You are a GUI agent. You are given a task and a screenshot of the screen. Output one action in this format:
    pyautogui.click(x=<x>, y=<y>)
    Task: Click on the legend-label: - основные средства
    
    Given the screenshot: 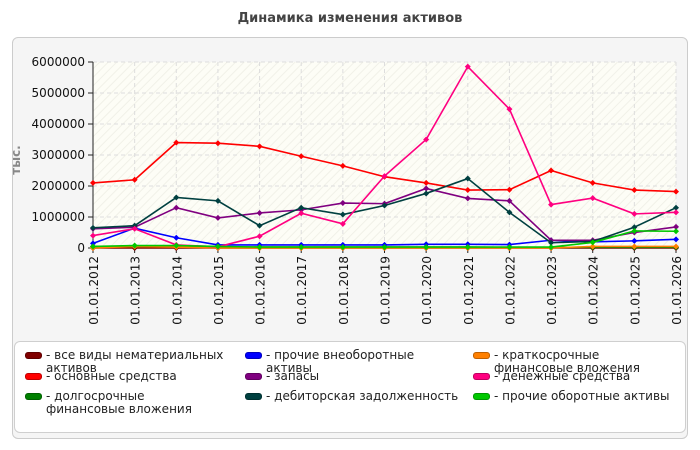 What is the action you would take?
    pyautogui.click(x=111, y=376)
    